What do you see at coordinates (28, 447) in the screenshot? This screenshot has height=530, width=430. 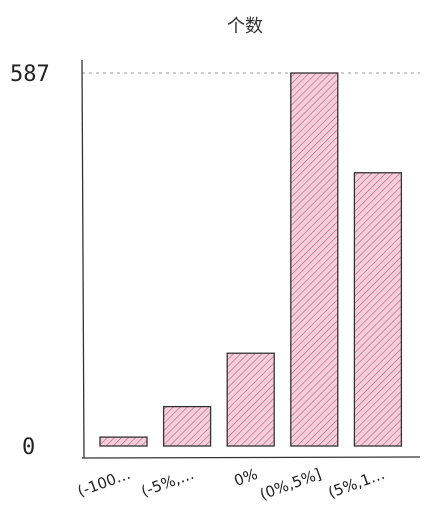 I see `y-tick-label: 0` at bounding box center [28, 447].